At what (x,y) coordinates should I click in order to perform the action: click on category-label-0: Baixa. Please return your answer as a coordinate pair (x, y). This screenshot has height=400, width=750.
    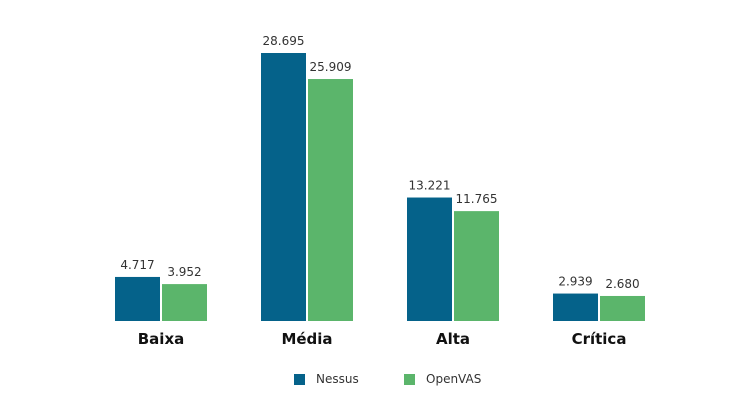
    Looking at the image, I should click on (161, 339).